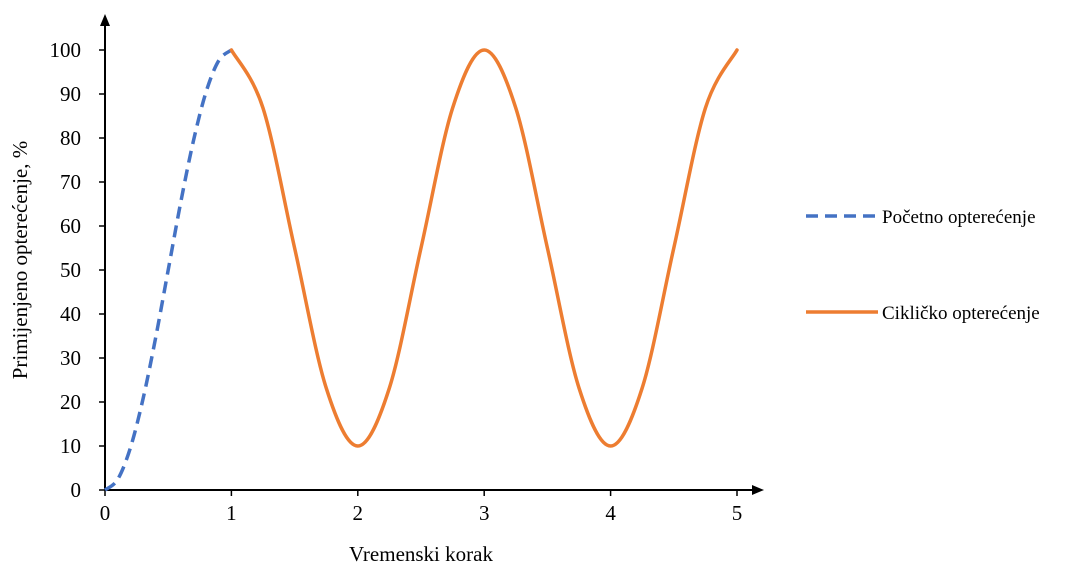 This screenshot has width=1083, height=568. Describe the element at coordinates (961, 313) in the screenshot. I see `legend-label-2: Cikličko opterećenje` at that location.